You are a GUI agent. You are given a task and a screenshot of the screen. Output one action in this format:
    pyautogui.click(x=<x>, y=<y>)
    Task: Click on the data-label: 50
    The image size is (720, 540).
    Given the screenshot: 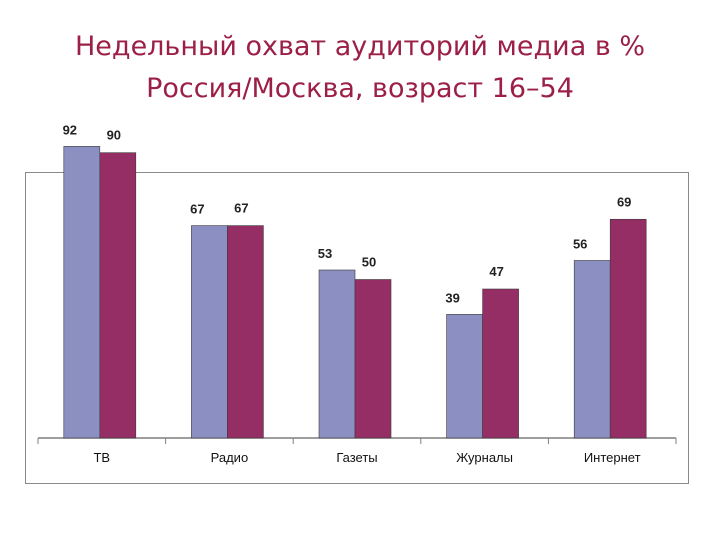 What is the action you would take?
    pyautogui.click(x=369, y=262)
    